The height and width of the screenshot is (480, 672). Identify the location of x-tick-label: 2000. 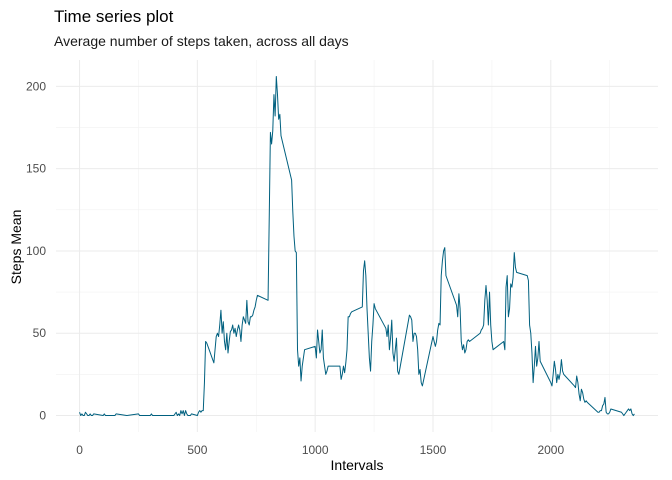
(550, 450).